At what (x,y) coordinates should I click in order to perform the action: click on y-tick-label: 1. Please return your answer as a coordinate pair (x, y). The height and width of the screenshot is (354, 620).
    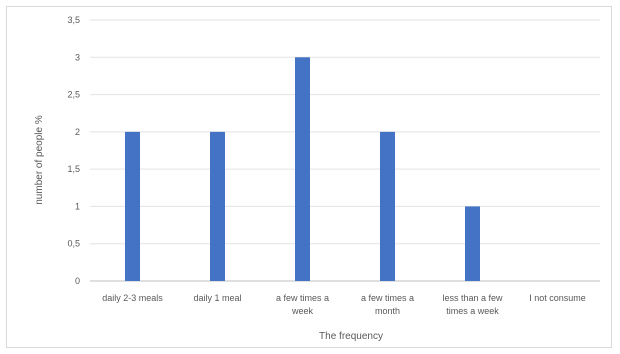
    Looking at the image, I should click on (77, 206).